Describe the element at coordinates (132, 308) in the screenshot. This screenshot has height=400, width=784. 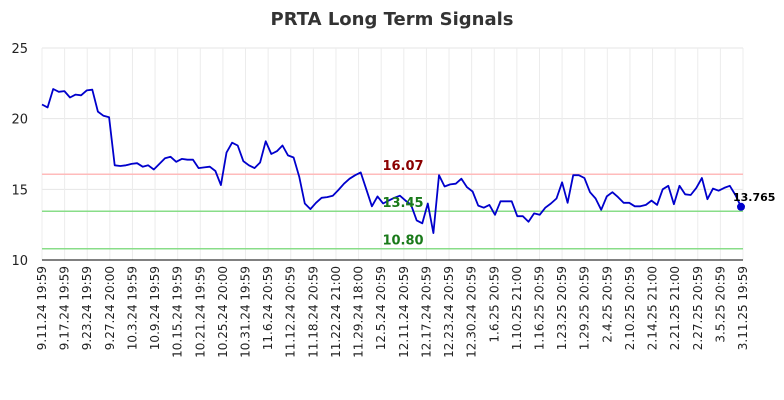
I see `x-tick-label: 10.3.24 19:59` at that location.